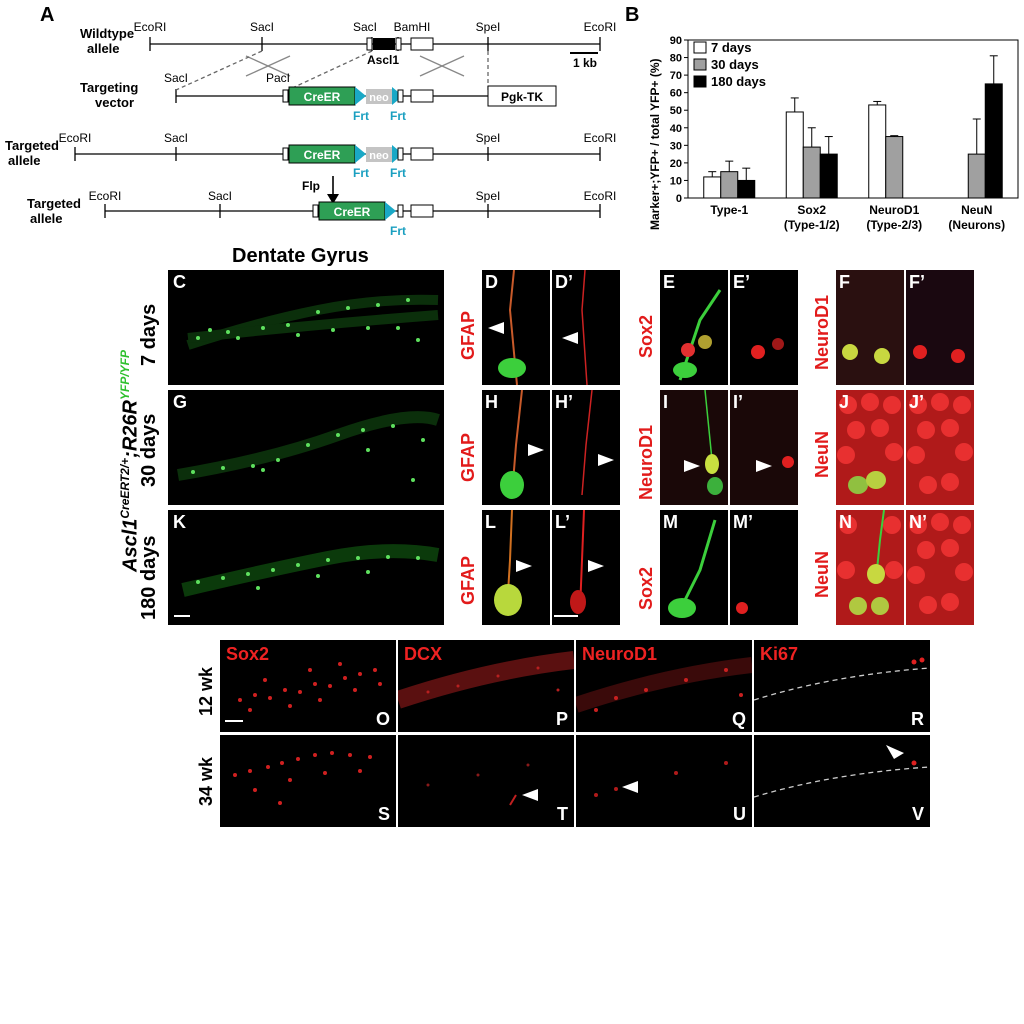 This screenshot has width=1024, height=1024. What do you see at coordinates (516, 447) in the screenshot?
I see `image-h: H` at bounding box center [516, 447].